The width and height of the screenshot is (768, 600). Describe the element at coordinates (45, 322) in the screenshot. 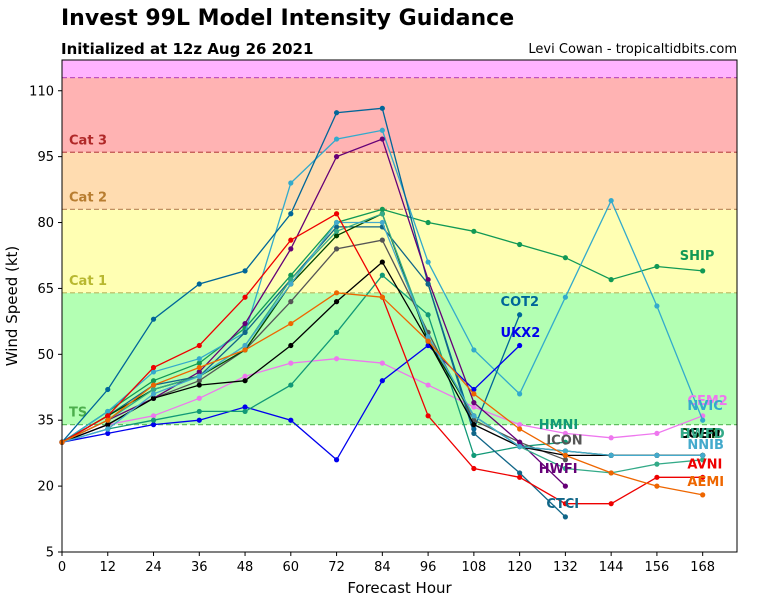

I see `y-axis-ticks: 5 20 35 50 65 80 95 110` at that location.